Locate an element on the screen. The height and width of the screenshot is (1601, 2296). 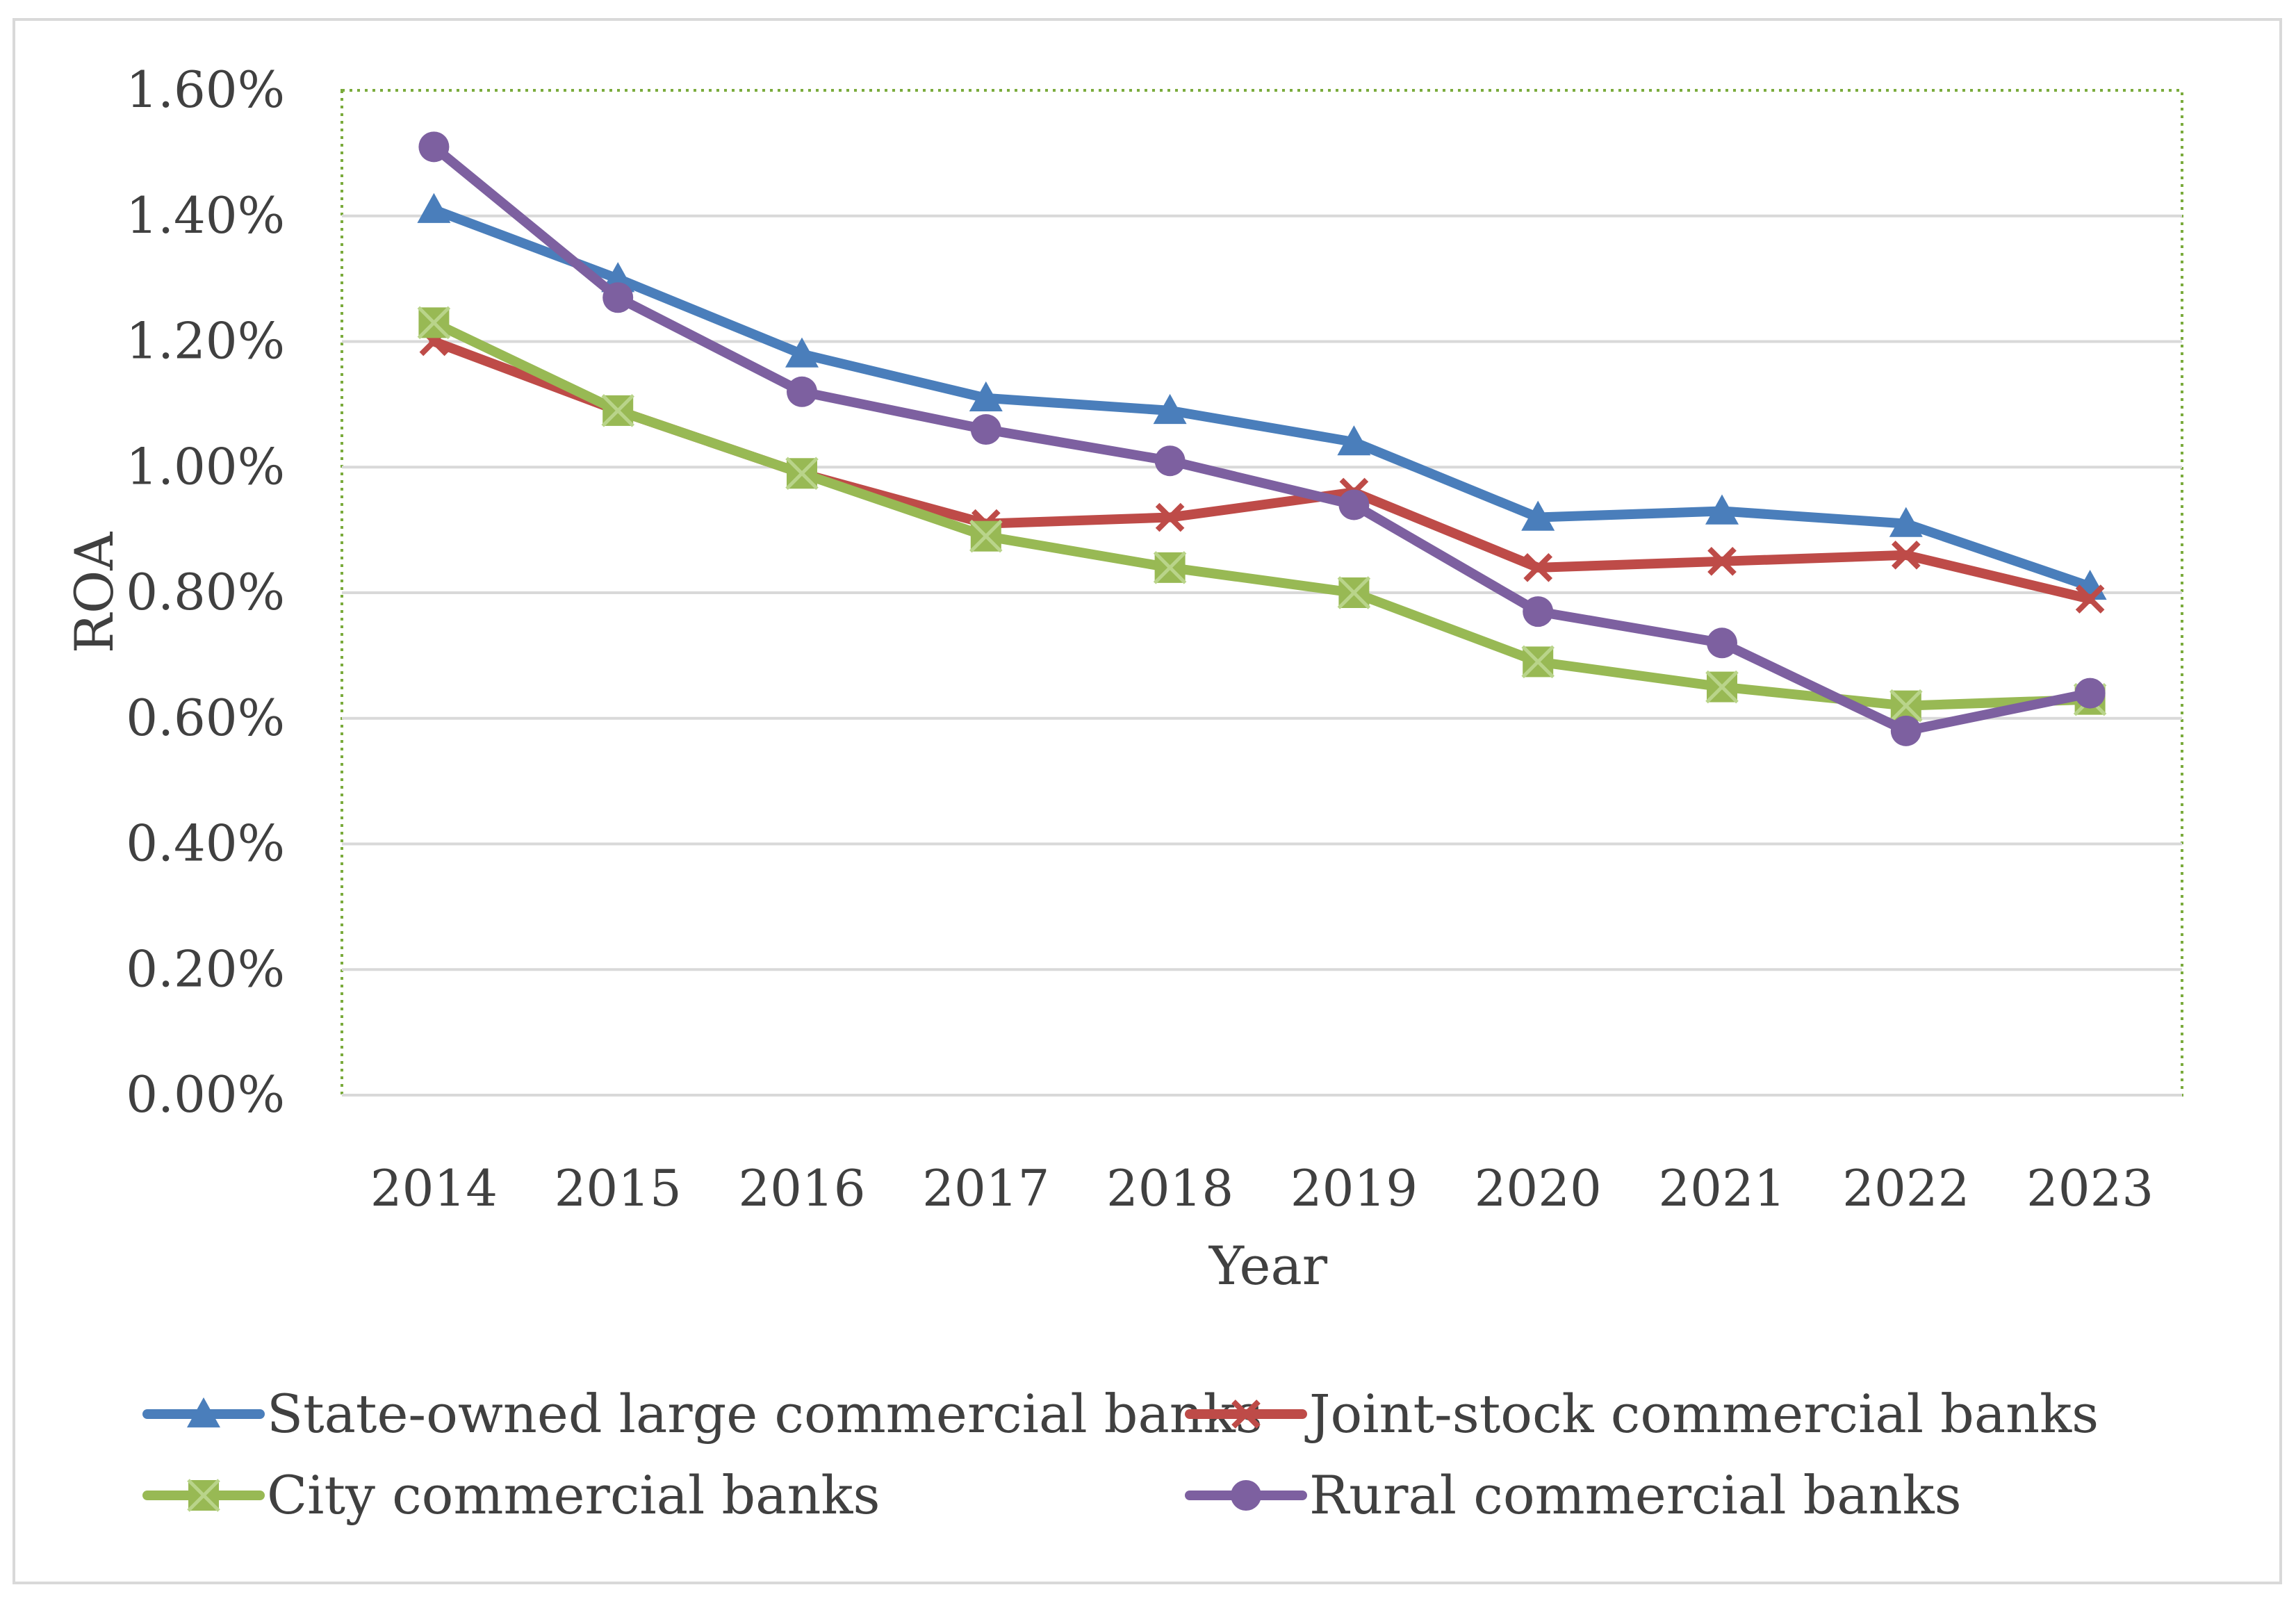
legend-item: State-owned large commercial banks is located at coordinates (702, 1414).